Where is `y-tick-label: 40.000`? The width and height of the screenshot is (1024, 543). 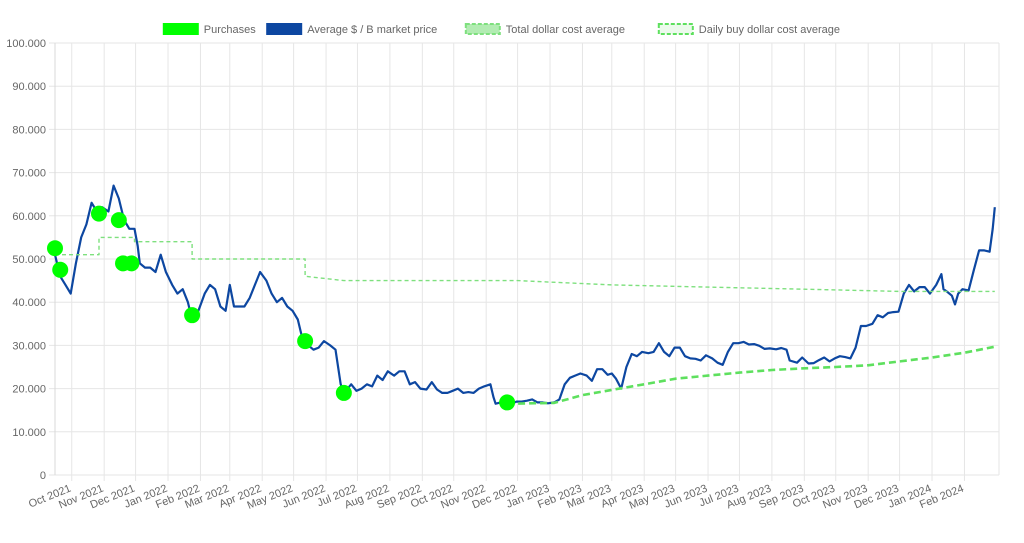 y-tick-label: 40.000 is located at coordinates (29, 303).